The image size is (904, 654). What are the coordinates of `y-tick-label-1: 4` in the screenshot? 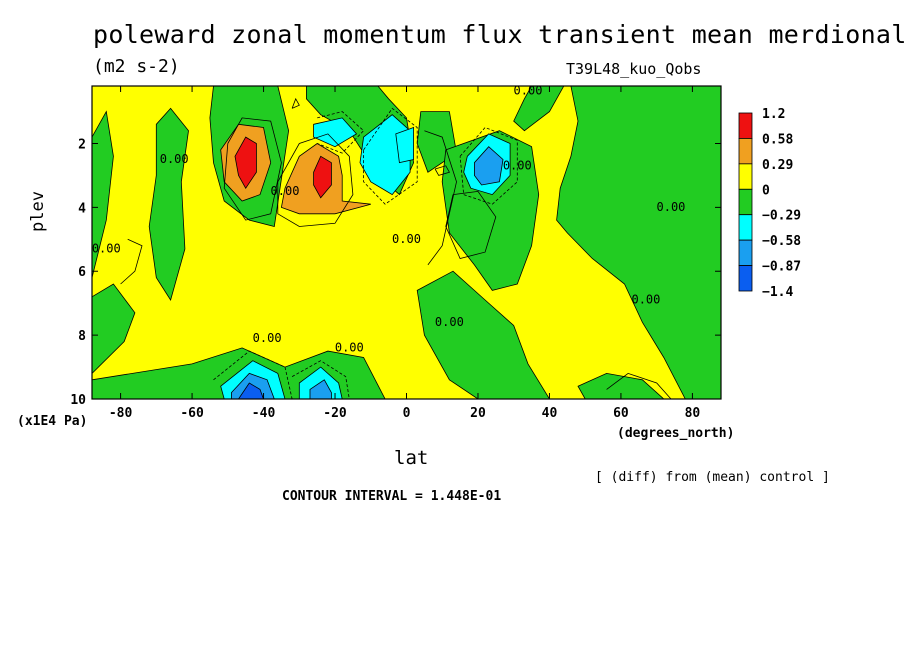 It's located at (82, 208).